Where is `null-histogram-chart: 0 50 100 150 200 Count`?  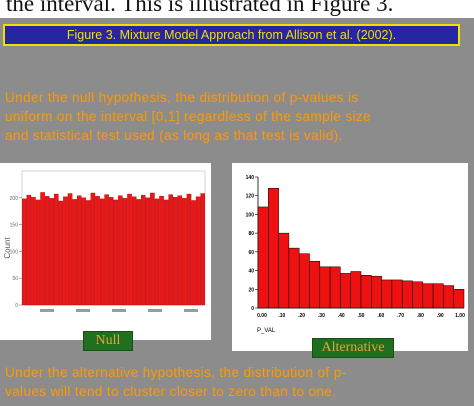 null-histogram-chart: 0 50 100 150 200 Count is located at coordinates (104, 241).